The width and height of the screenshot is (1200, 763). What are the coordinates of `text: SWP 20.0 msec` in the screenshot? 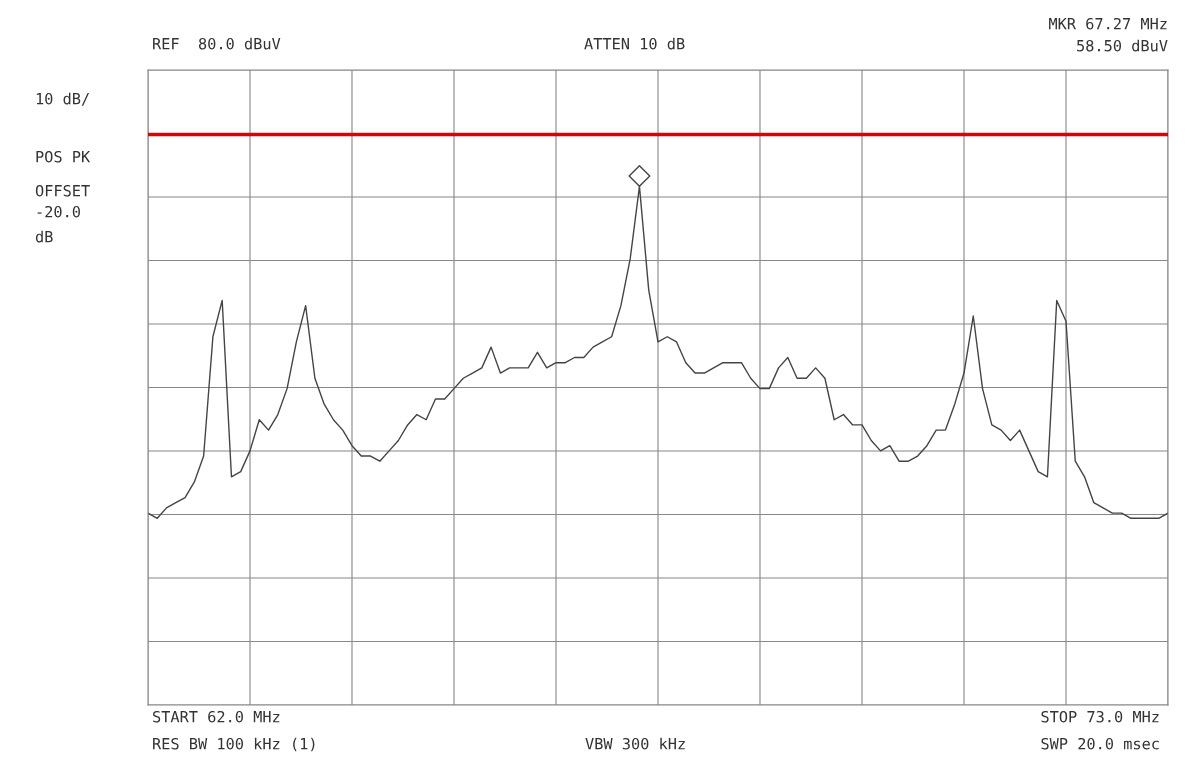 It's located at (1100, 743).